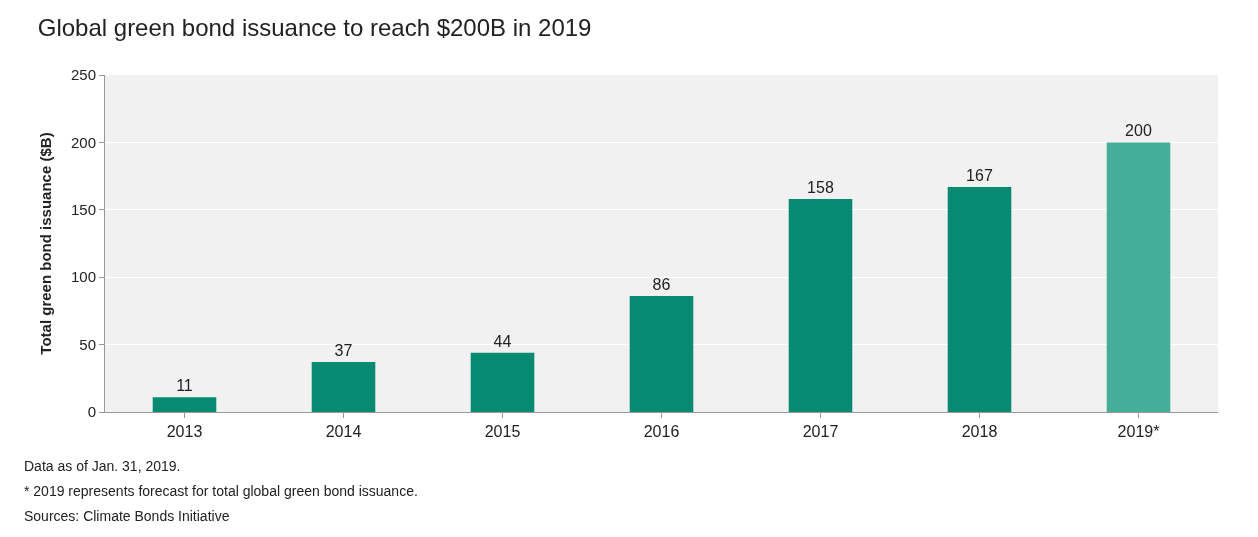  Describe the element at coordinates (661, 432) in the screenshot. I see `x-tick-label: 2016` at that location.